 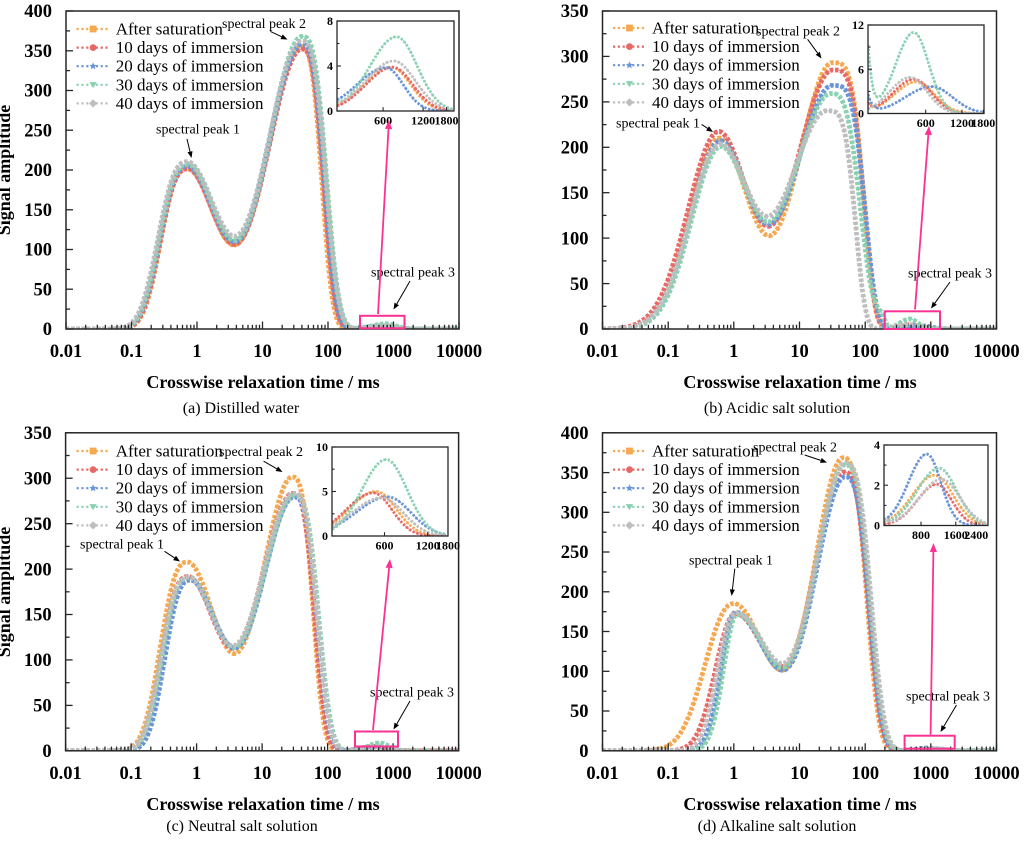 What do you see at coordinates (861, 70) in the screenshot?
I see `svg-text: 6` at bounding box center [861, 70].